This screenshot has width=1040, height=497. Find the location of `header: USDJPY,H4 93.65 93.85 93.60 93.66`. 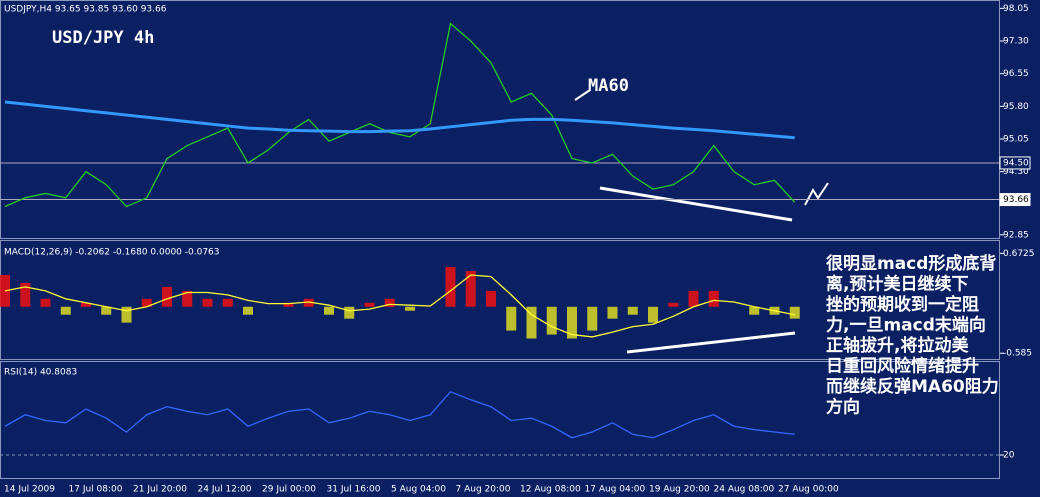

header: USDJPY,H4 93.65 93.85 93.60 93.66 is located at coordinates (85, 10).